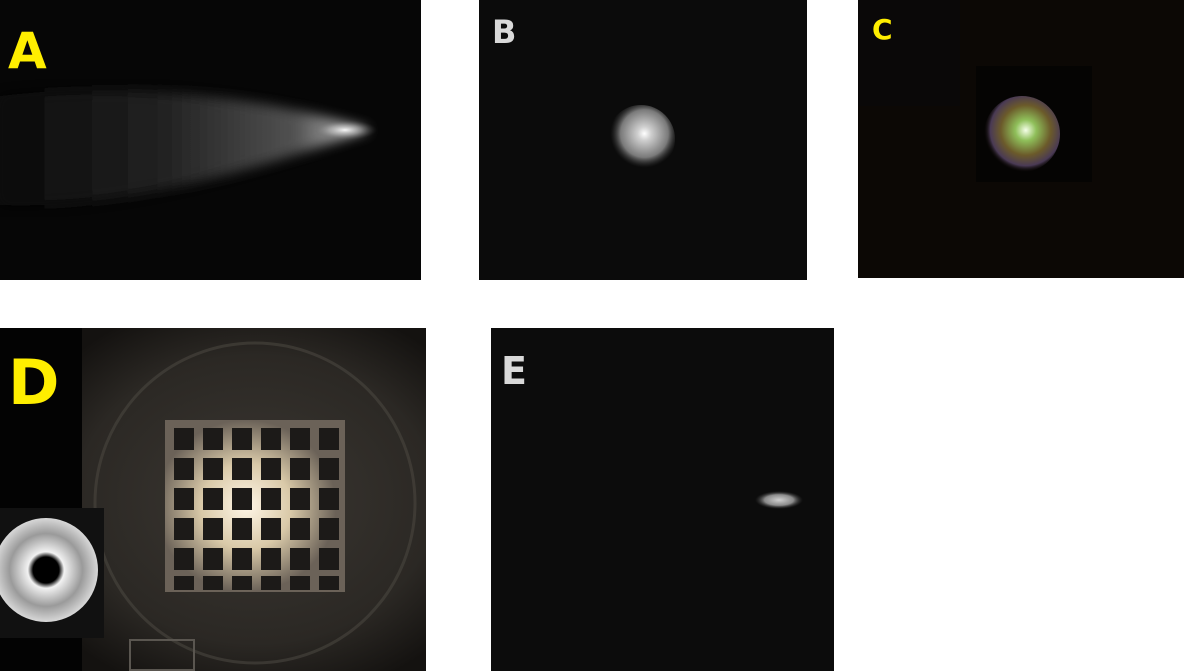 This screenshot has height=671, width=1184. Describe the element at coordinates (188, 148) in the screenshot. I see `cone-beam-graphic` at that location.